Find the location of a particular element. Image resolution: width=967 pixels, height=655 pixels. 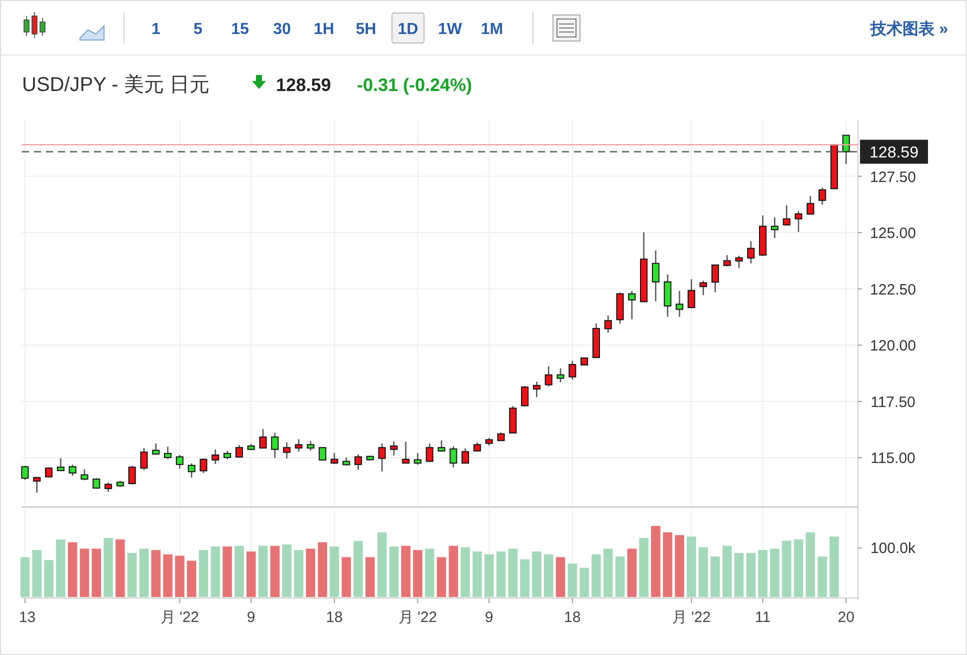

y-tick-label: 125.00 is located at coordinates (893, 233).